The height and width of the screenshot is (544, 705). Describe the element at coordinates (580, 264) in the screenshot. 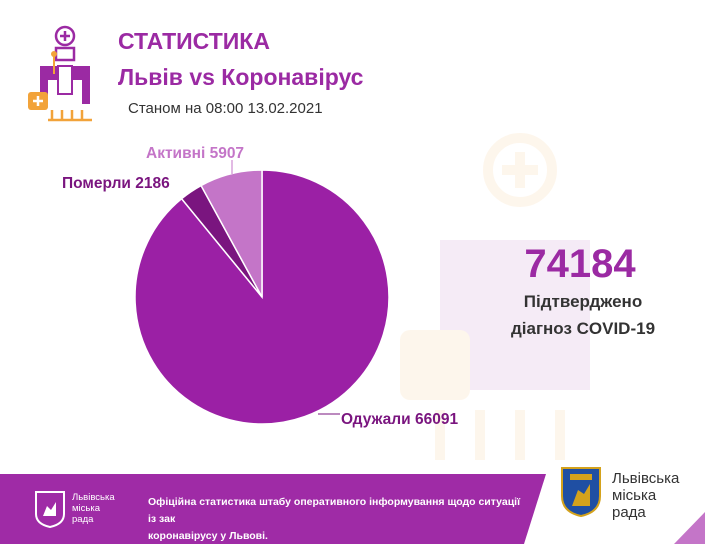

I see `total-confirmed: 74184` at that location.